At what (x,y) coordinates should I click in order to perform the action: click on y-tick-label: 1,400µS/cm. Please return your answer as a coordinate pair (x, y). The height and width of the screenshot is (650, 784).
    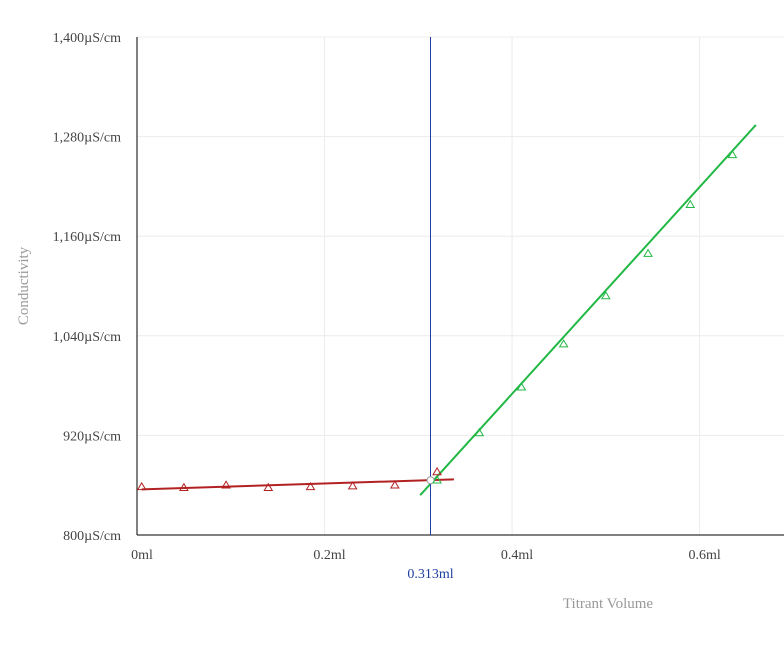
    Looking at the image, I should click on (87, 38).